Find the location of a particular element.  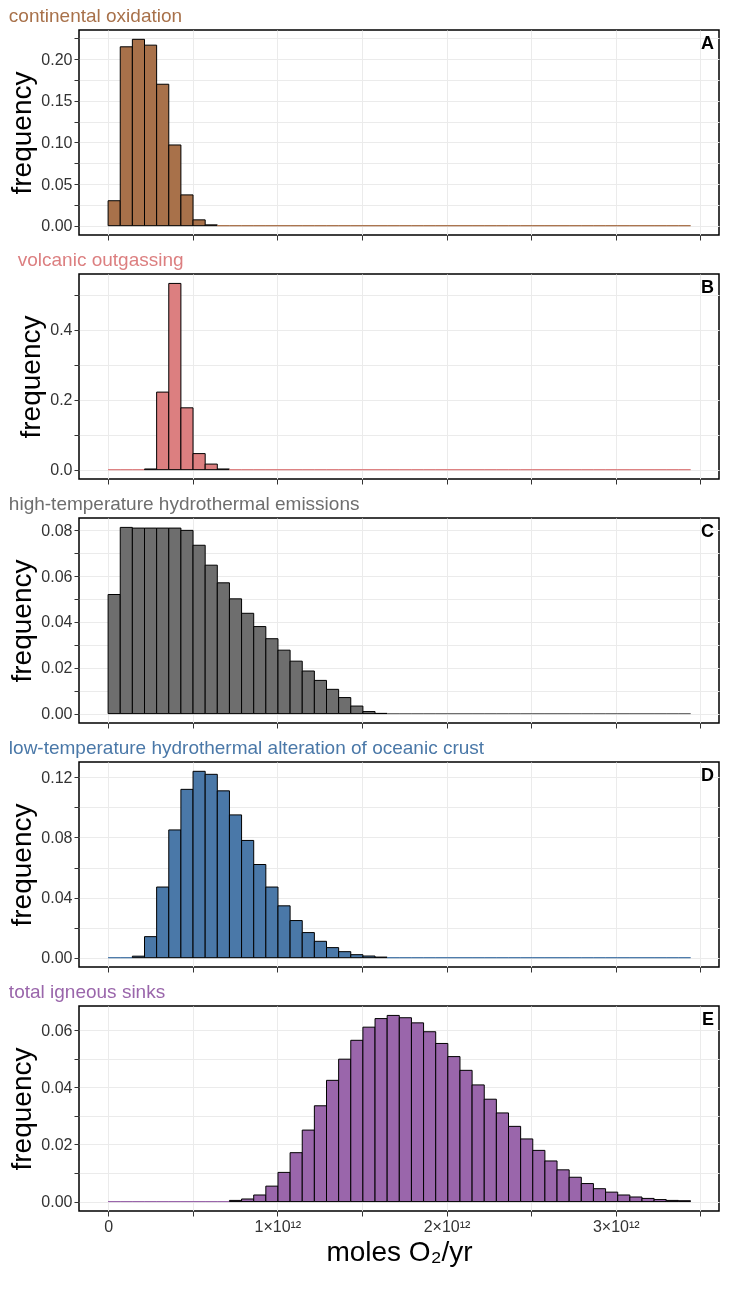

chart-title: continental oxidation is located at coordinates (95, 15).